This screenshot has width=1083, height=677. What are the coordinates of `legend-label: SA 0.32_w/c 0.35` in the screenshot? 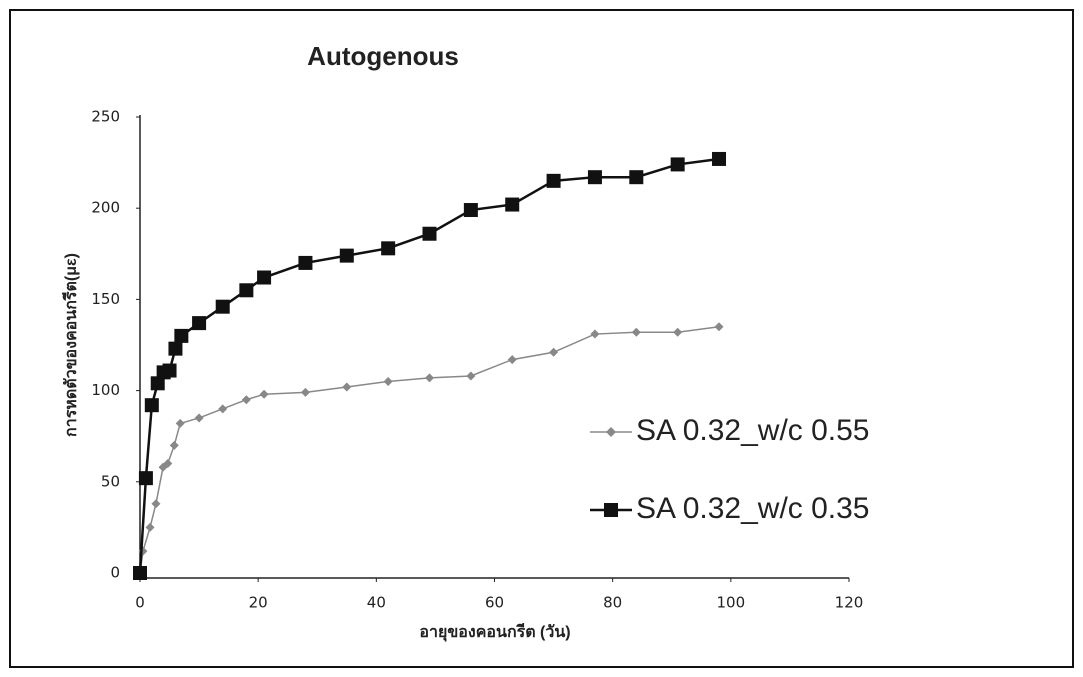 It's located at (753, 508).